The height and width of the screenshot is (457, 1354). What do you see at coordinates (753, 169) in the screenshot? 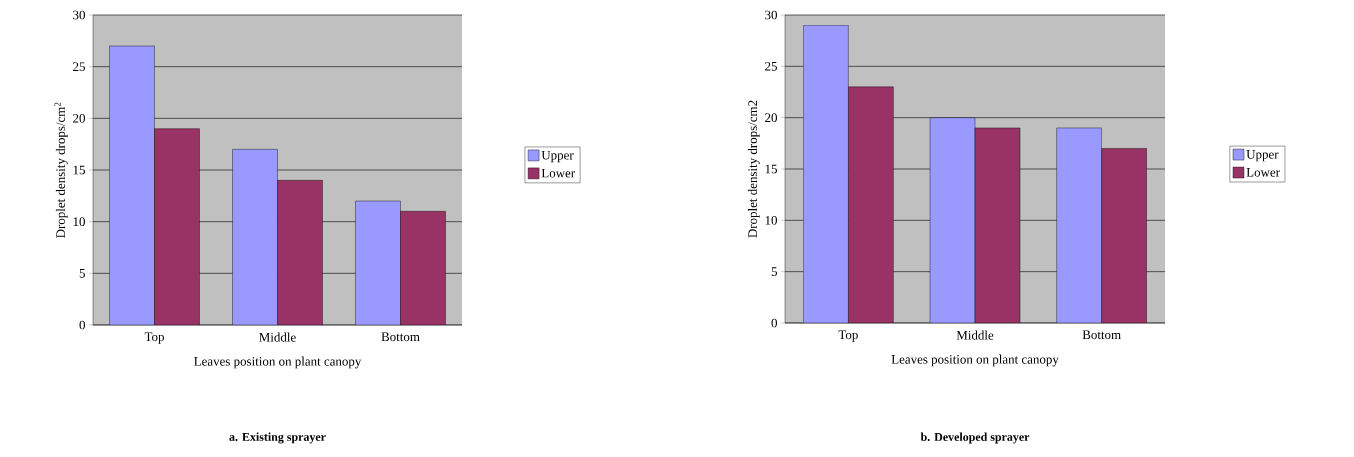
I see `y-axis-title: Droplet density drops/cm2` at bounding box center [753, 169].